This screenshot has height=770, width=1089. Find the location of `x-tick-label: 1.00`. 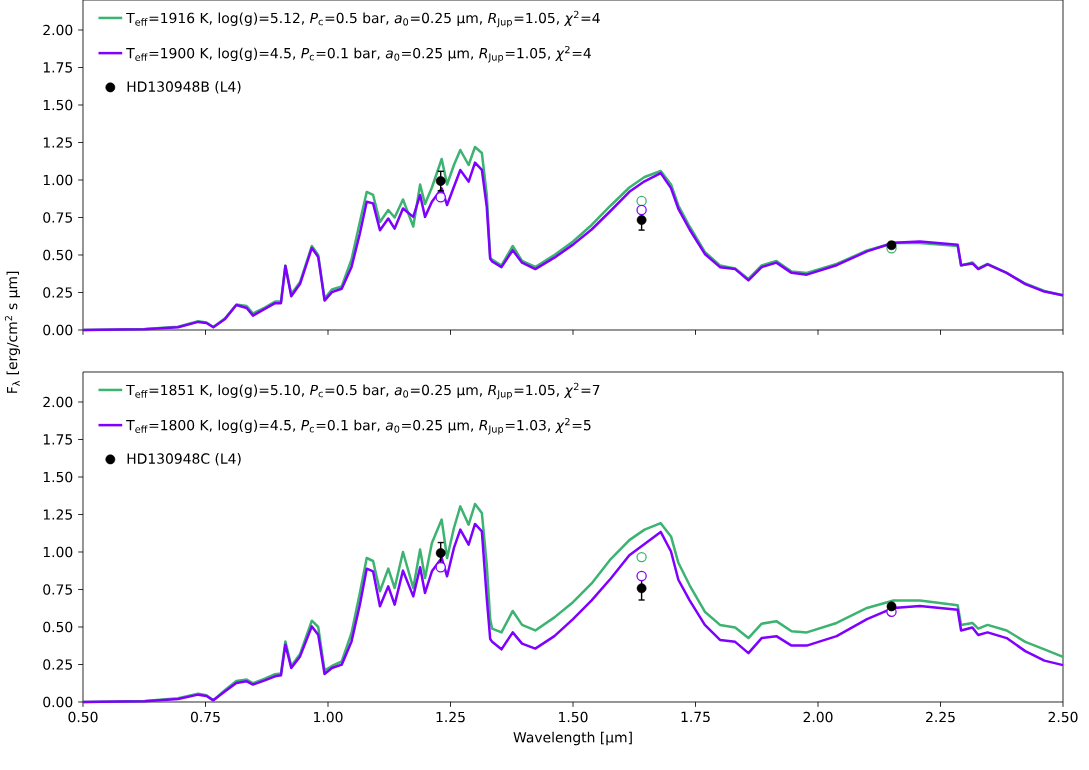

x-tick-label: 1.00 is located at coordinates (328, 717).